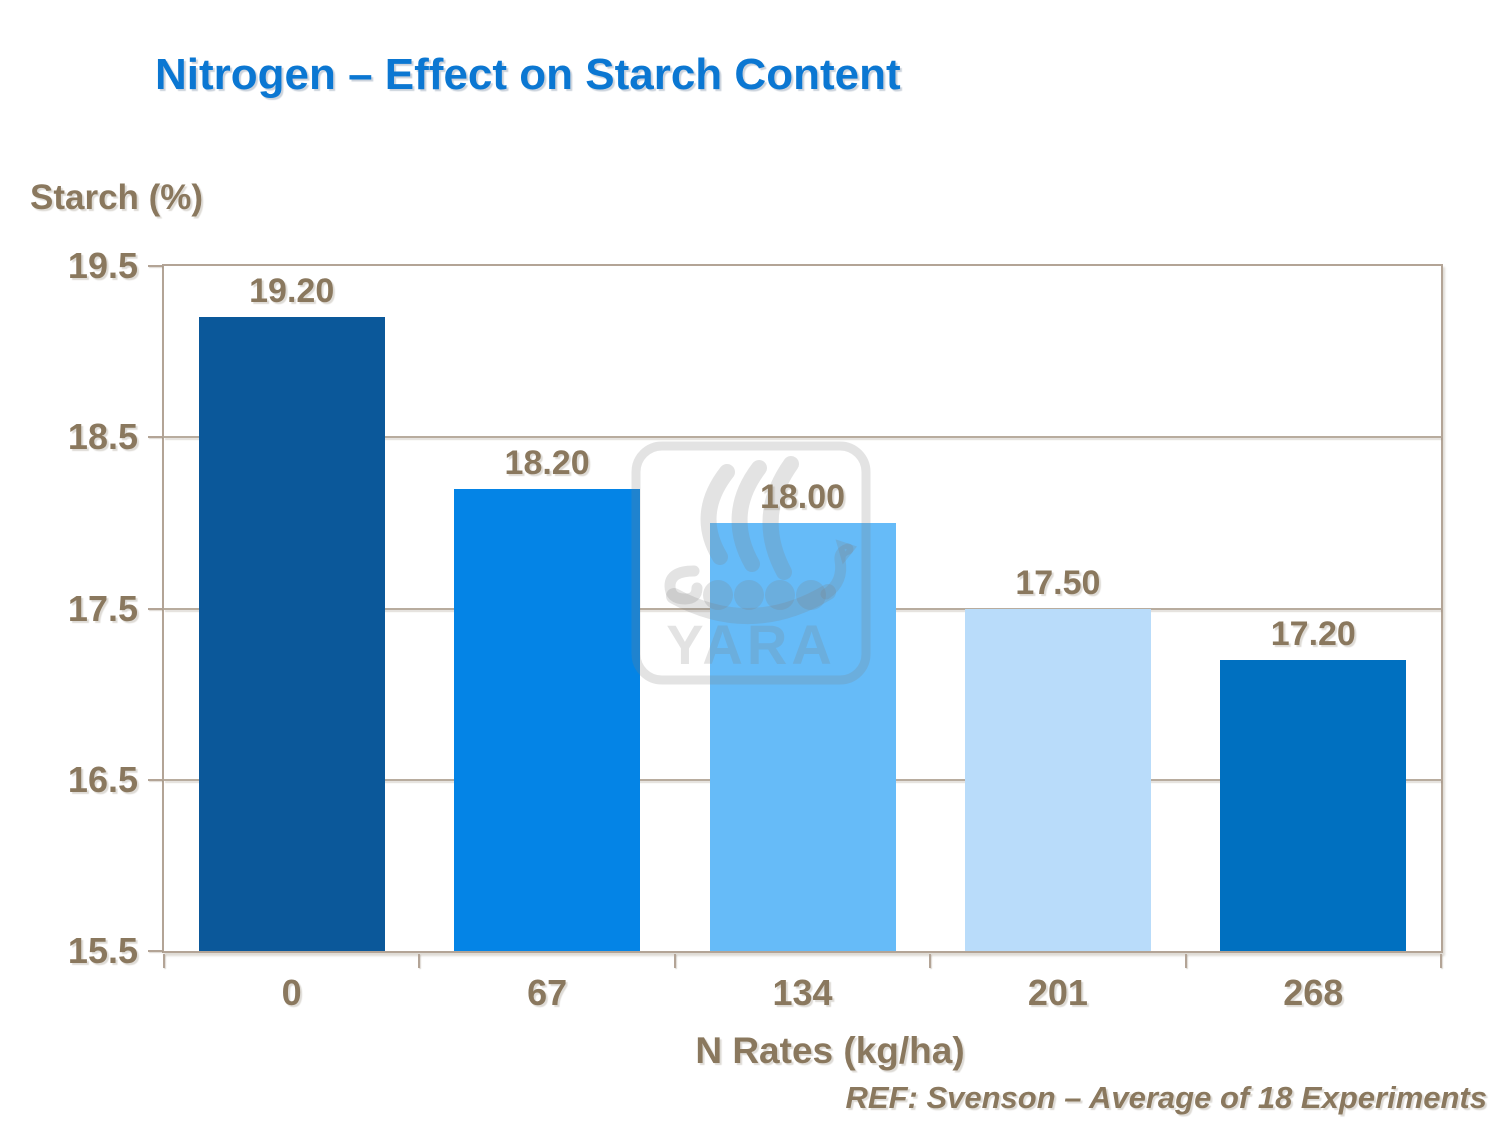 The image size is (1501, 1125). What do you see at coordinates (830, 1050) in the screenshot?
I see `x-axis-title: N Rates (kg/ha)` at bounding box center [830, 1050].